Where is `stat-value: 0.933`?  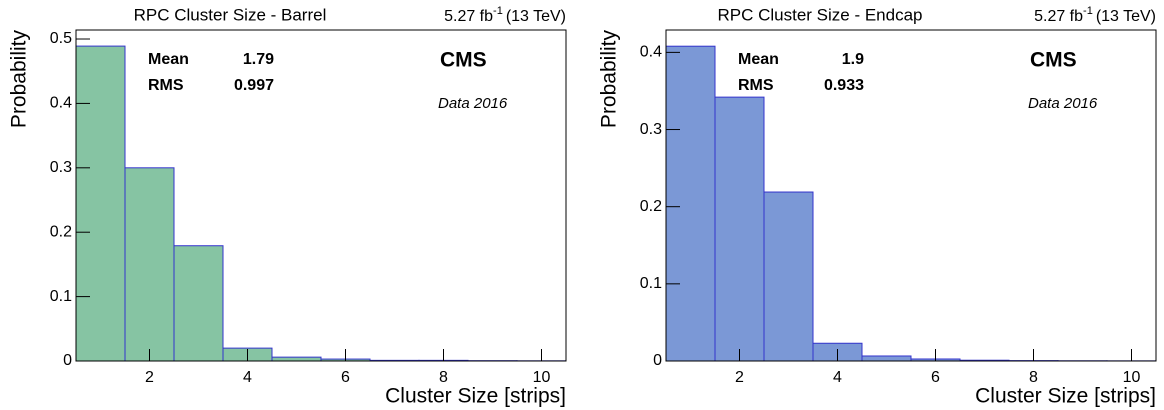 stat-value: 0.933 is located at coordinates (844, 85).